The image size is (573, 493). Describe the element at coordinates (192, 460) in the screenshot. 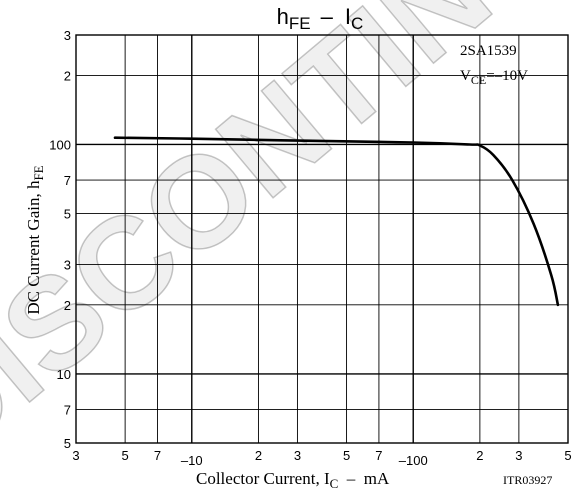

I see `x-tick-label: –10` at that location.